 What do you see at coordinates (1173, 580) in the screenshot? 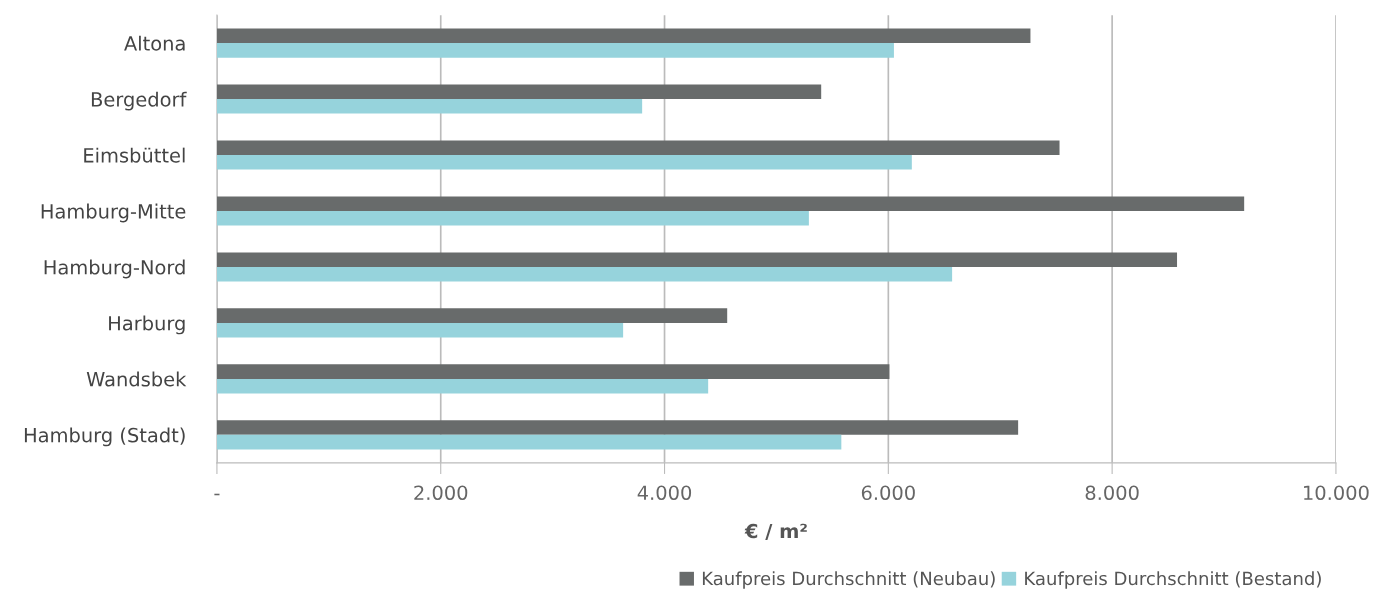
I see `legend-label: Kaufpreis Durchschnitt (Bestand)` at bounding box center [1173, 580].